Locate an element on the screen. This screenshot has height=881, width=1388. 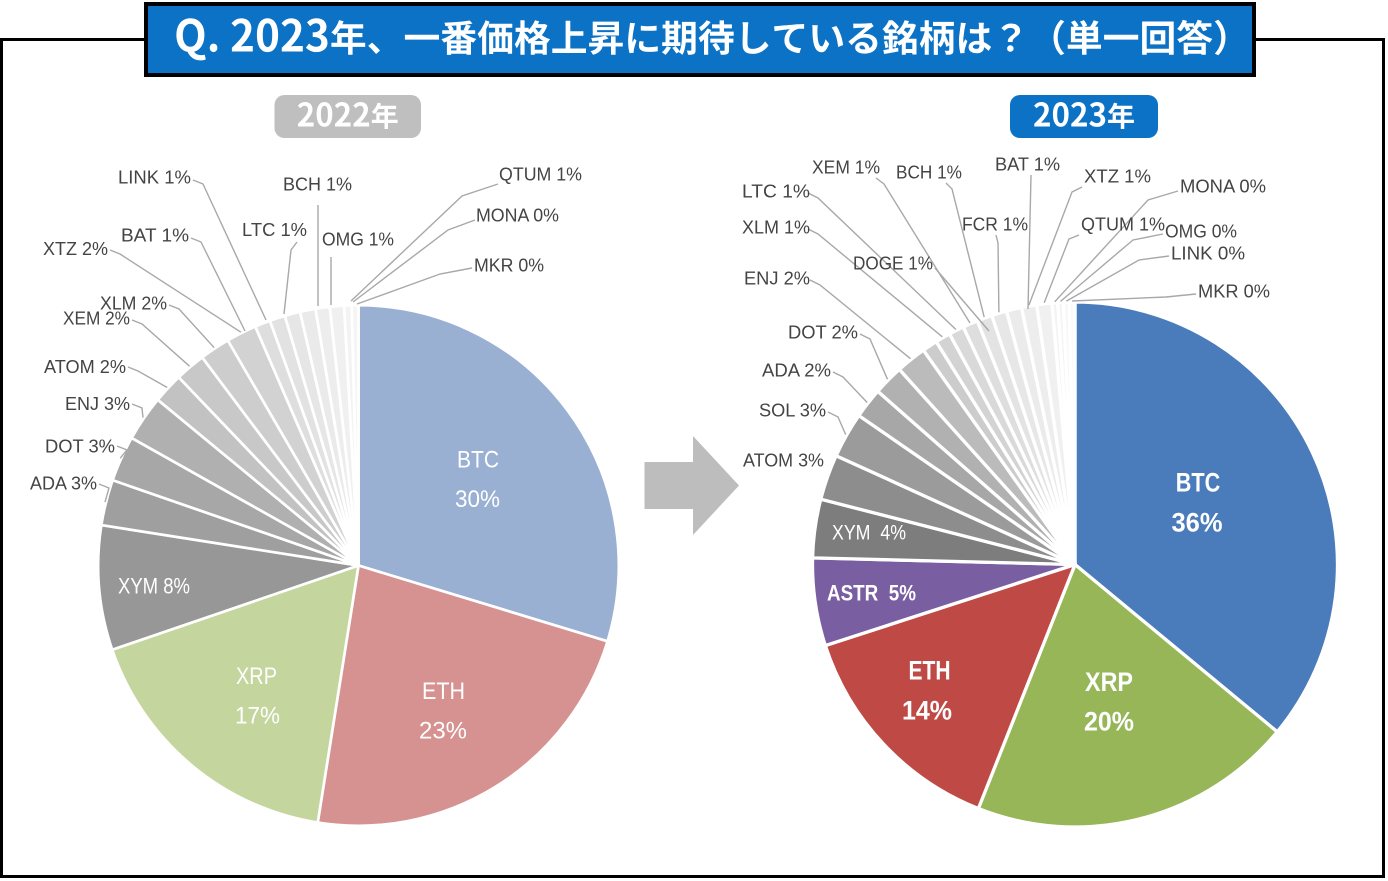
svg-text: ADA 3% is located at coordinates (63, 483).